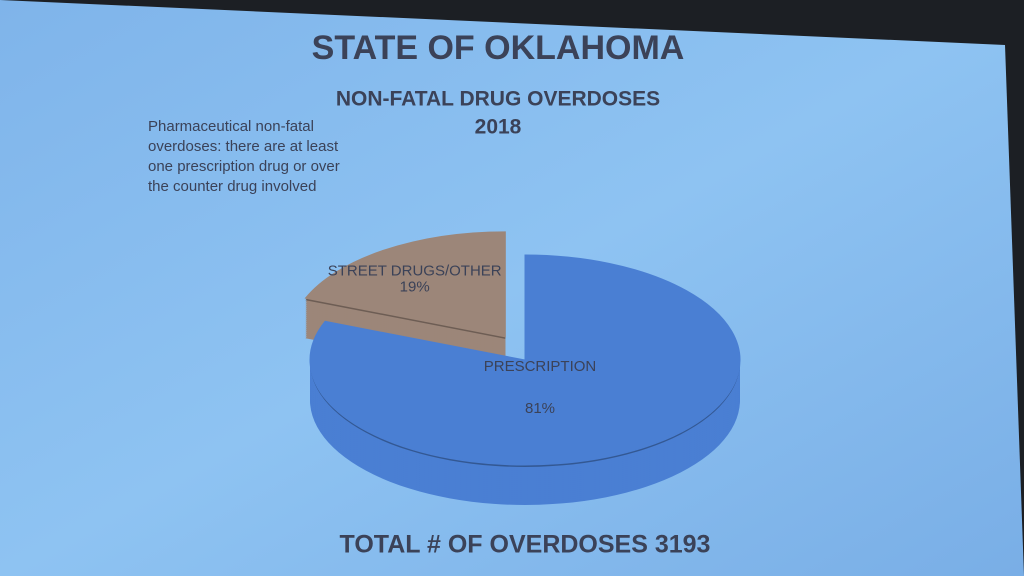  What do you see at coordinates (415, 287) in the screenshot?
I see `slice-value-label: 19%` at bounding box center [415, 287].